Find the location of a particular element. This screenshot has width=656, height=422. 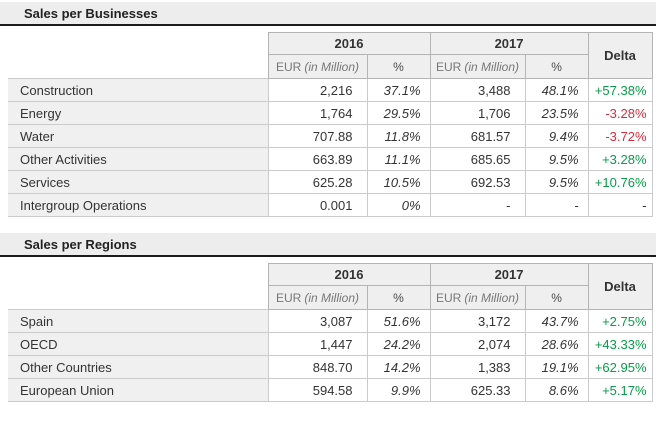

cell-eur-2016: 1,447 is located at coordinates (317, 344).